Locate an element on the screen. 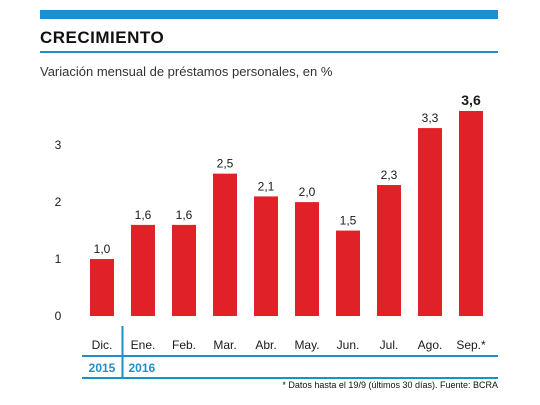 This screenshot has height=405, width=540. data-label: 3,3 is located at coordinates (430, 118).